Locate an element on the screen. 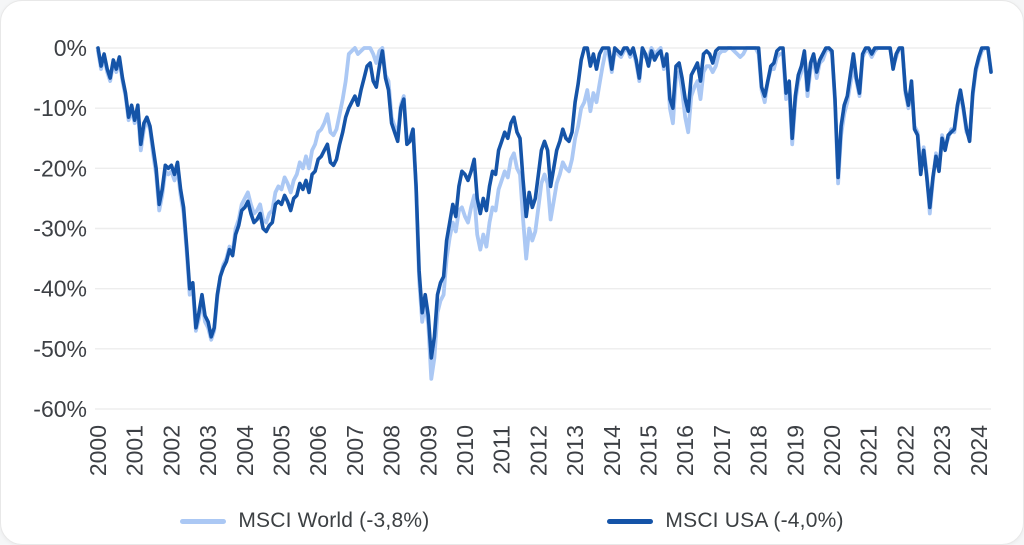 The image size is (1024, 545). msci-world-line-swatch is located at coordinates (203, 521).